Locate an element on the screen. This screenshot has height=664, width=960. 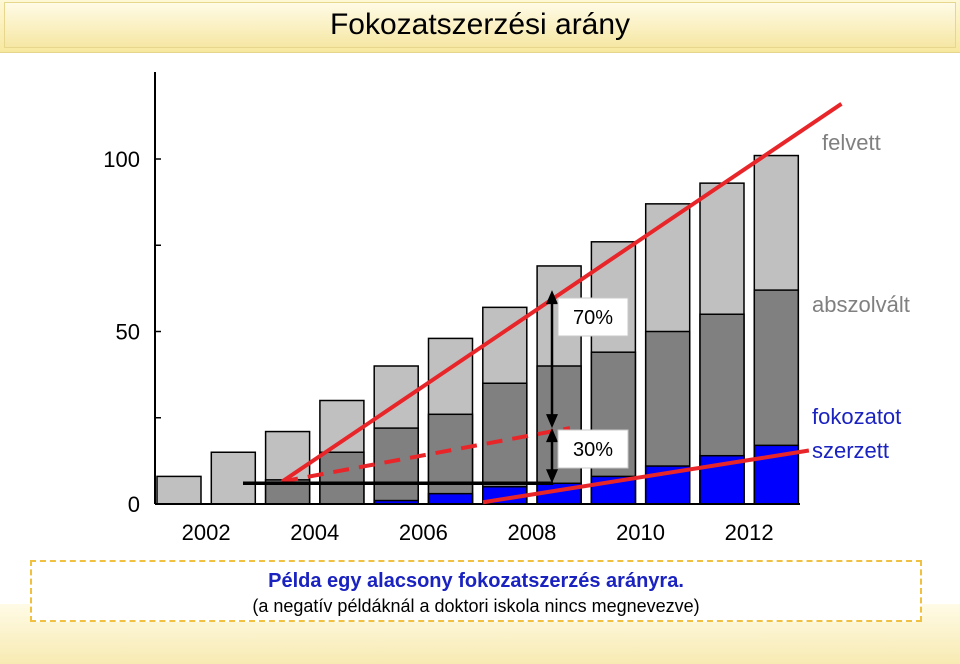
arrow-lower-head-bottom is located at coordinates (552, 476).